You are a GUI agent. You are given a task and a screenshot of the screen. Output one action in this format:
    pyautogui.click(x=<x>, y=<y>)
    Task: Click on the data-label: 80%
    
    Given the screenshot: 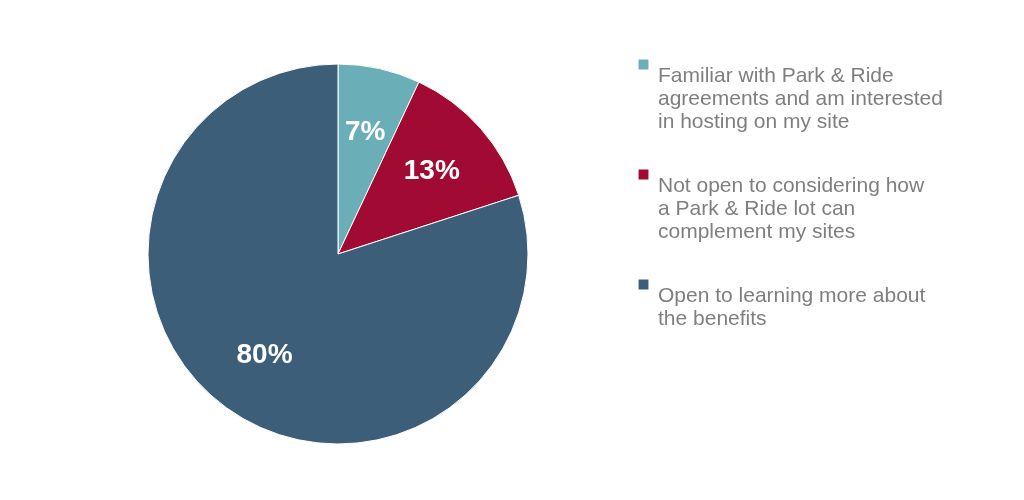 What is the action you would take?
    pyautogui.click(x=264, y=354)
    